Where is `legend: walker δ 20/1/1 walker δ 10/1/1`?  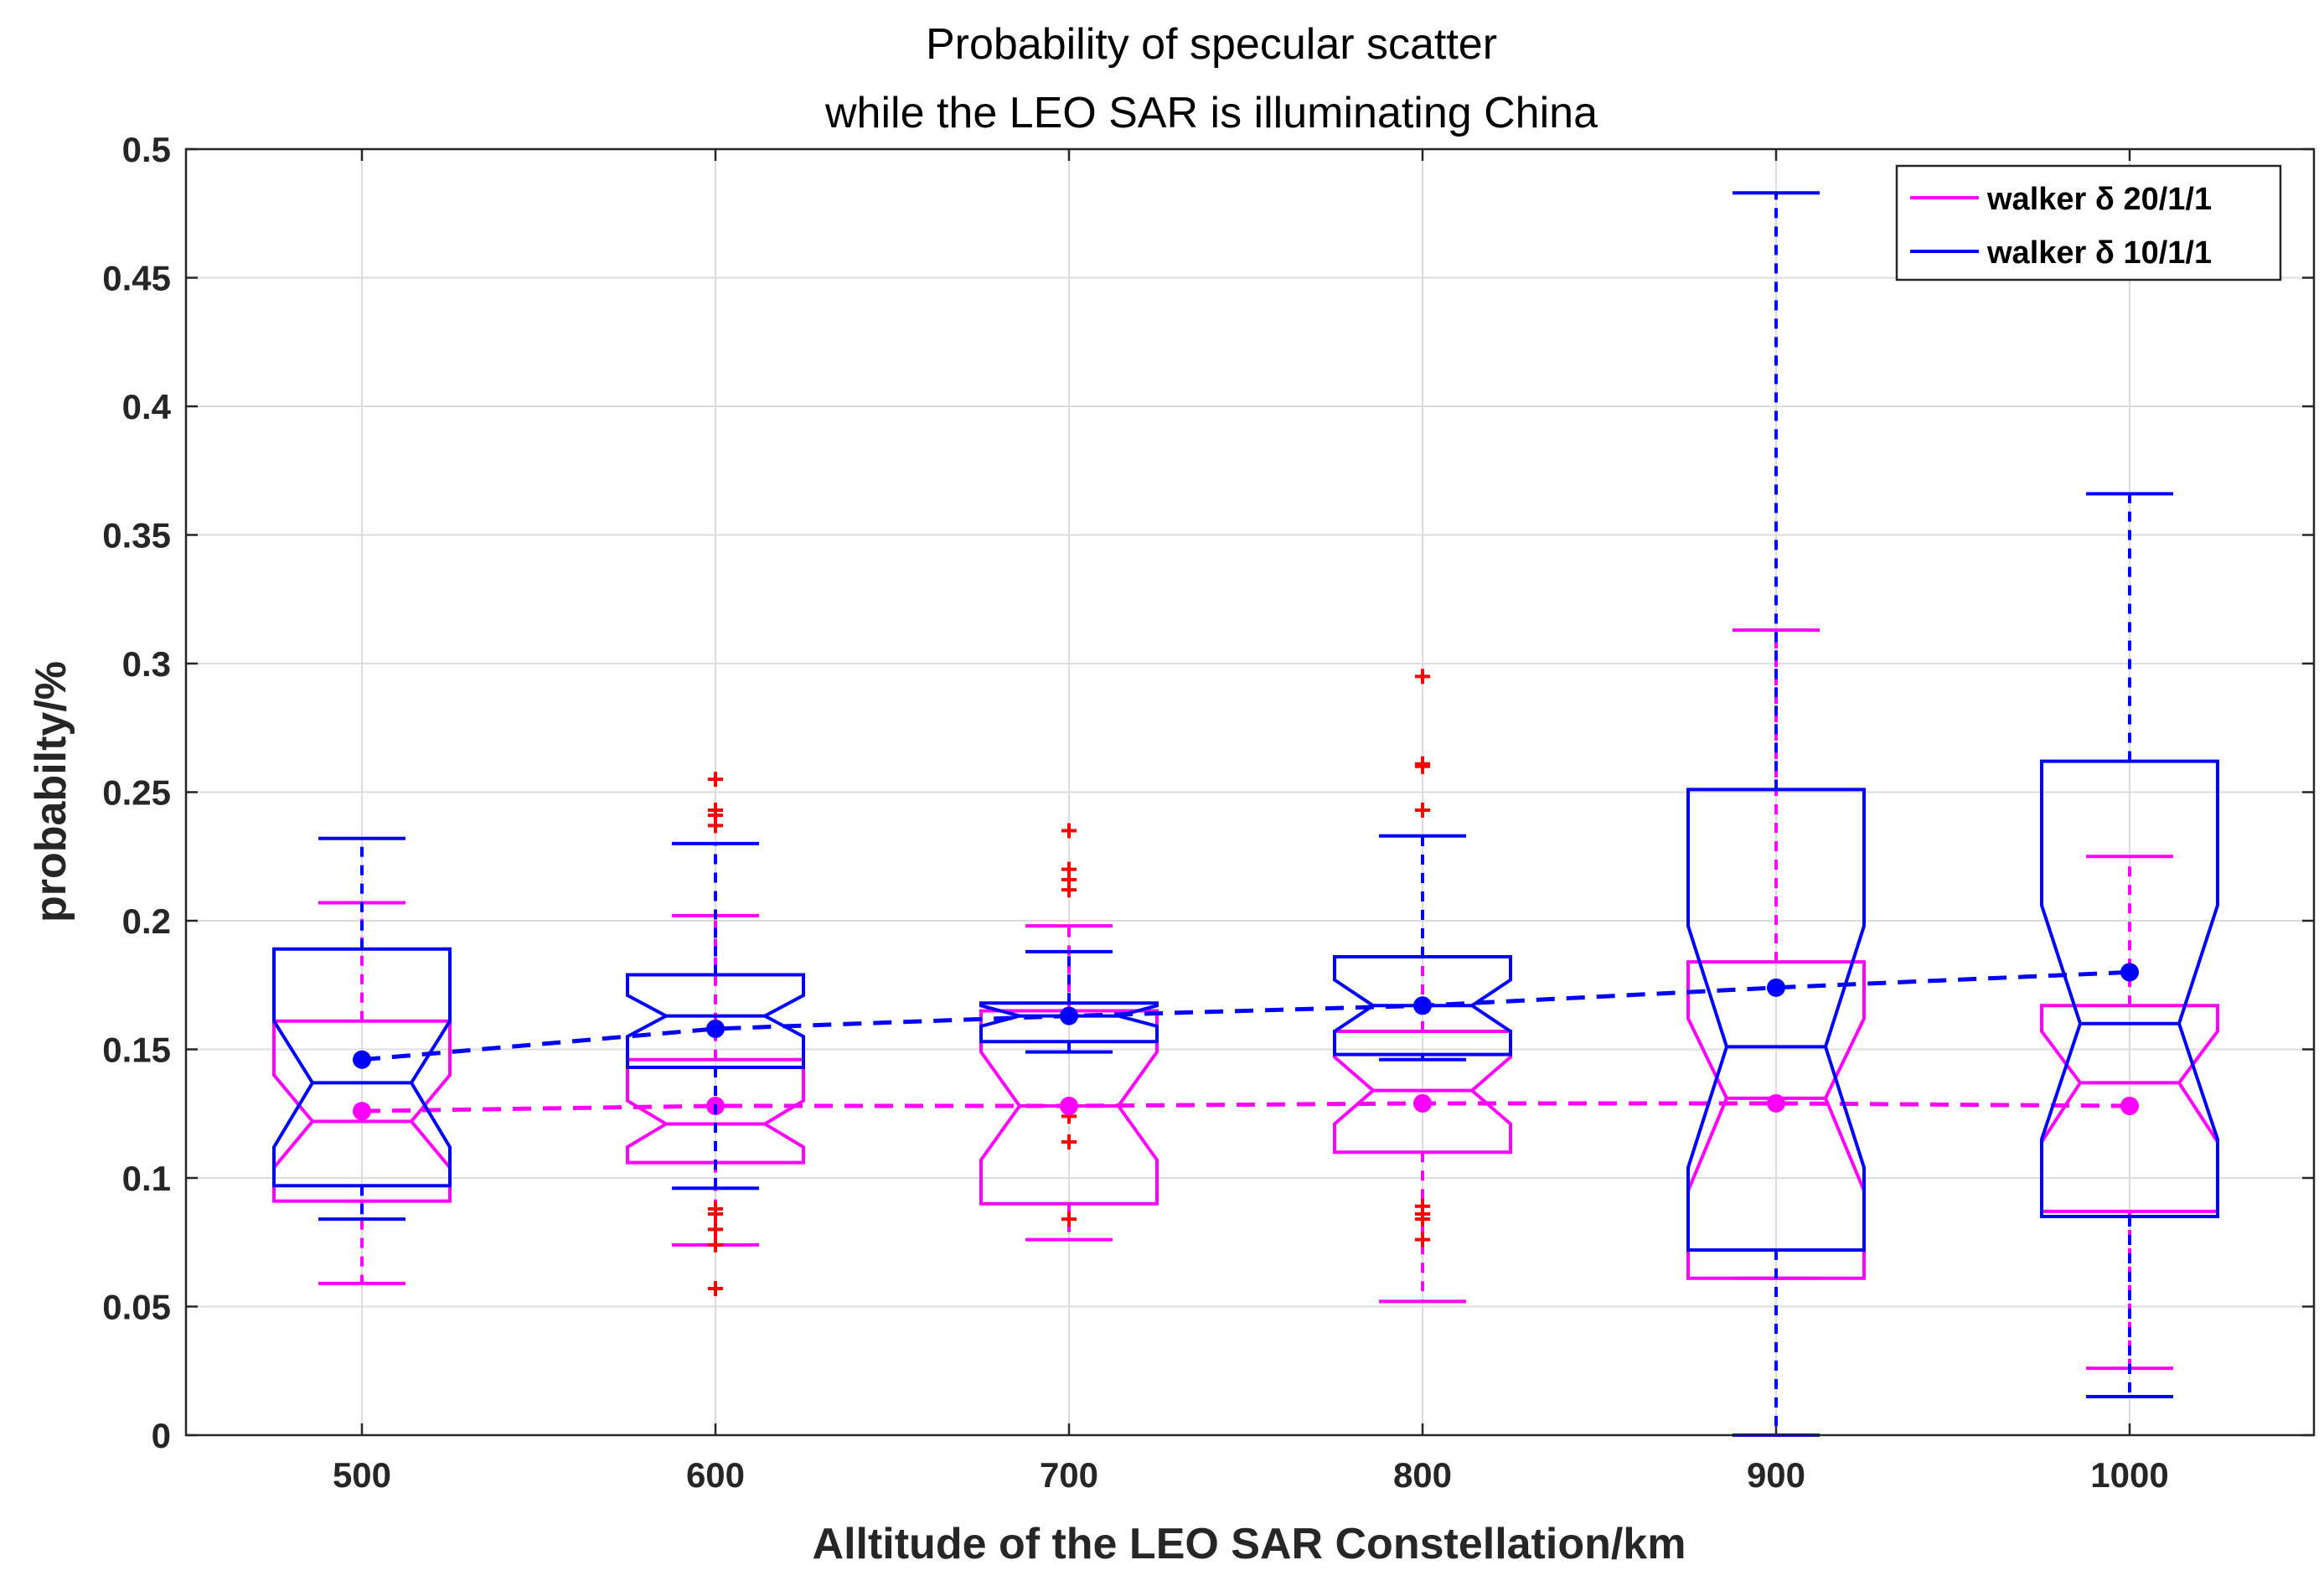 legend: walker δ 20/1/1 walker δ 10/1/1 is located at coordinates (2088, 223).